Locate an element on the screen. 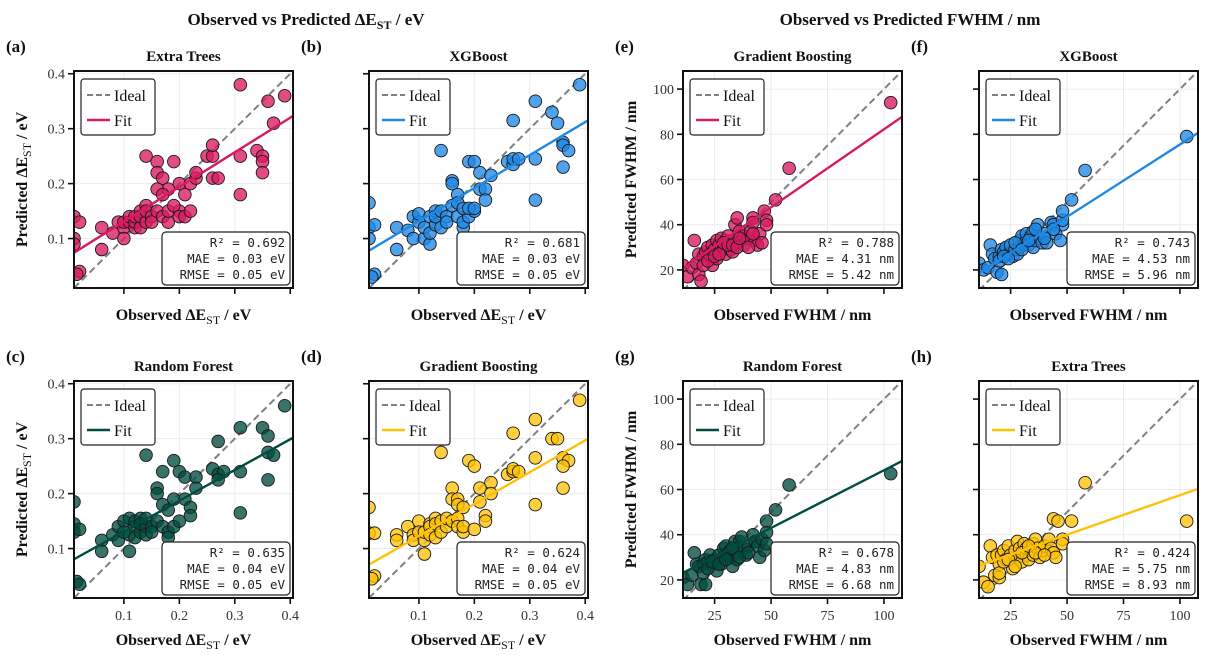 Image resolution: width=1214 pixels, height=655 pixels. panel-title: Extra Trees is located at coordinates (183, 57).